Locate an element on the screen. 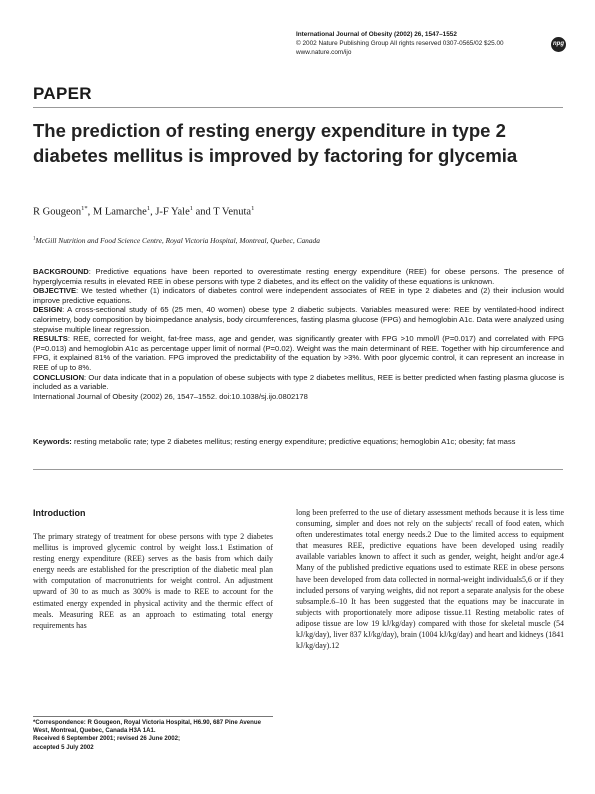 The image size is (595, 794). accepted-date: accepted 5 July 2002 is located at coordinates (63, 747).